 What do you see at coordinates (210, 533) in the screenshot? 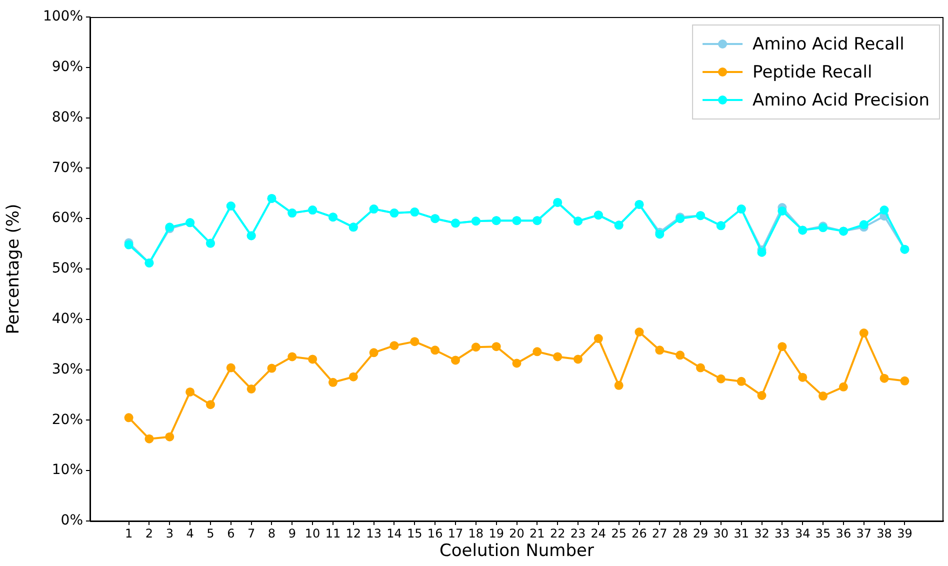
I see `x-tick-label: 5` at bounding box center [210, 533].